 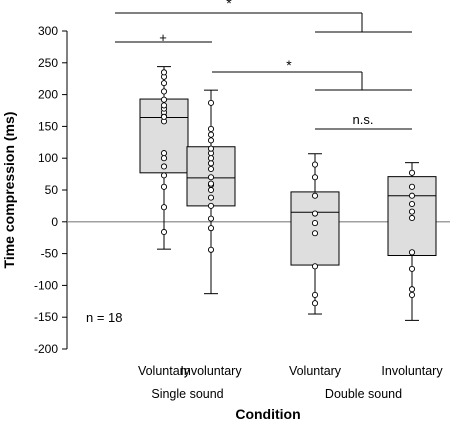 I want to click on sig-label-1: *, so click(x=229, y=5).